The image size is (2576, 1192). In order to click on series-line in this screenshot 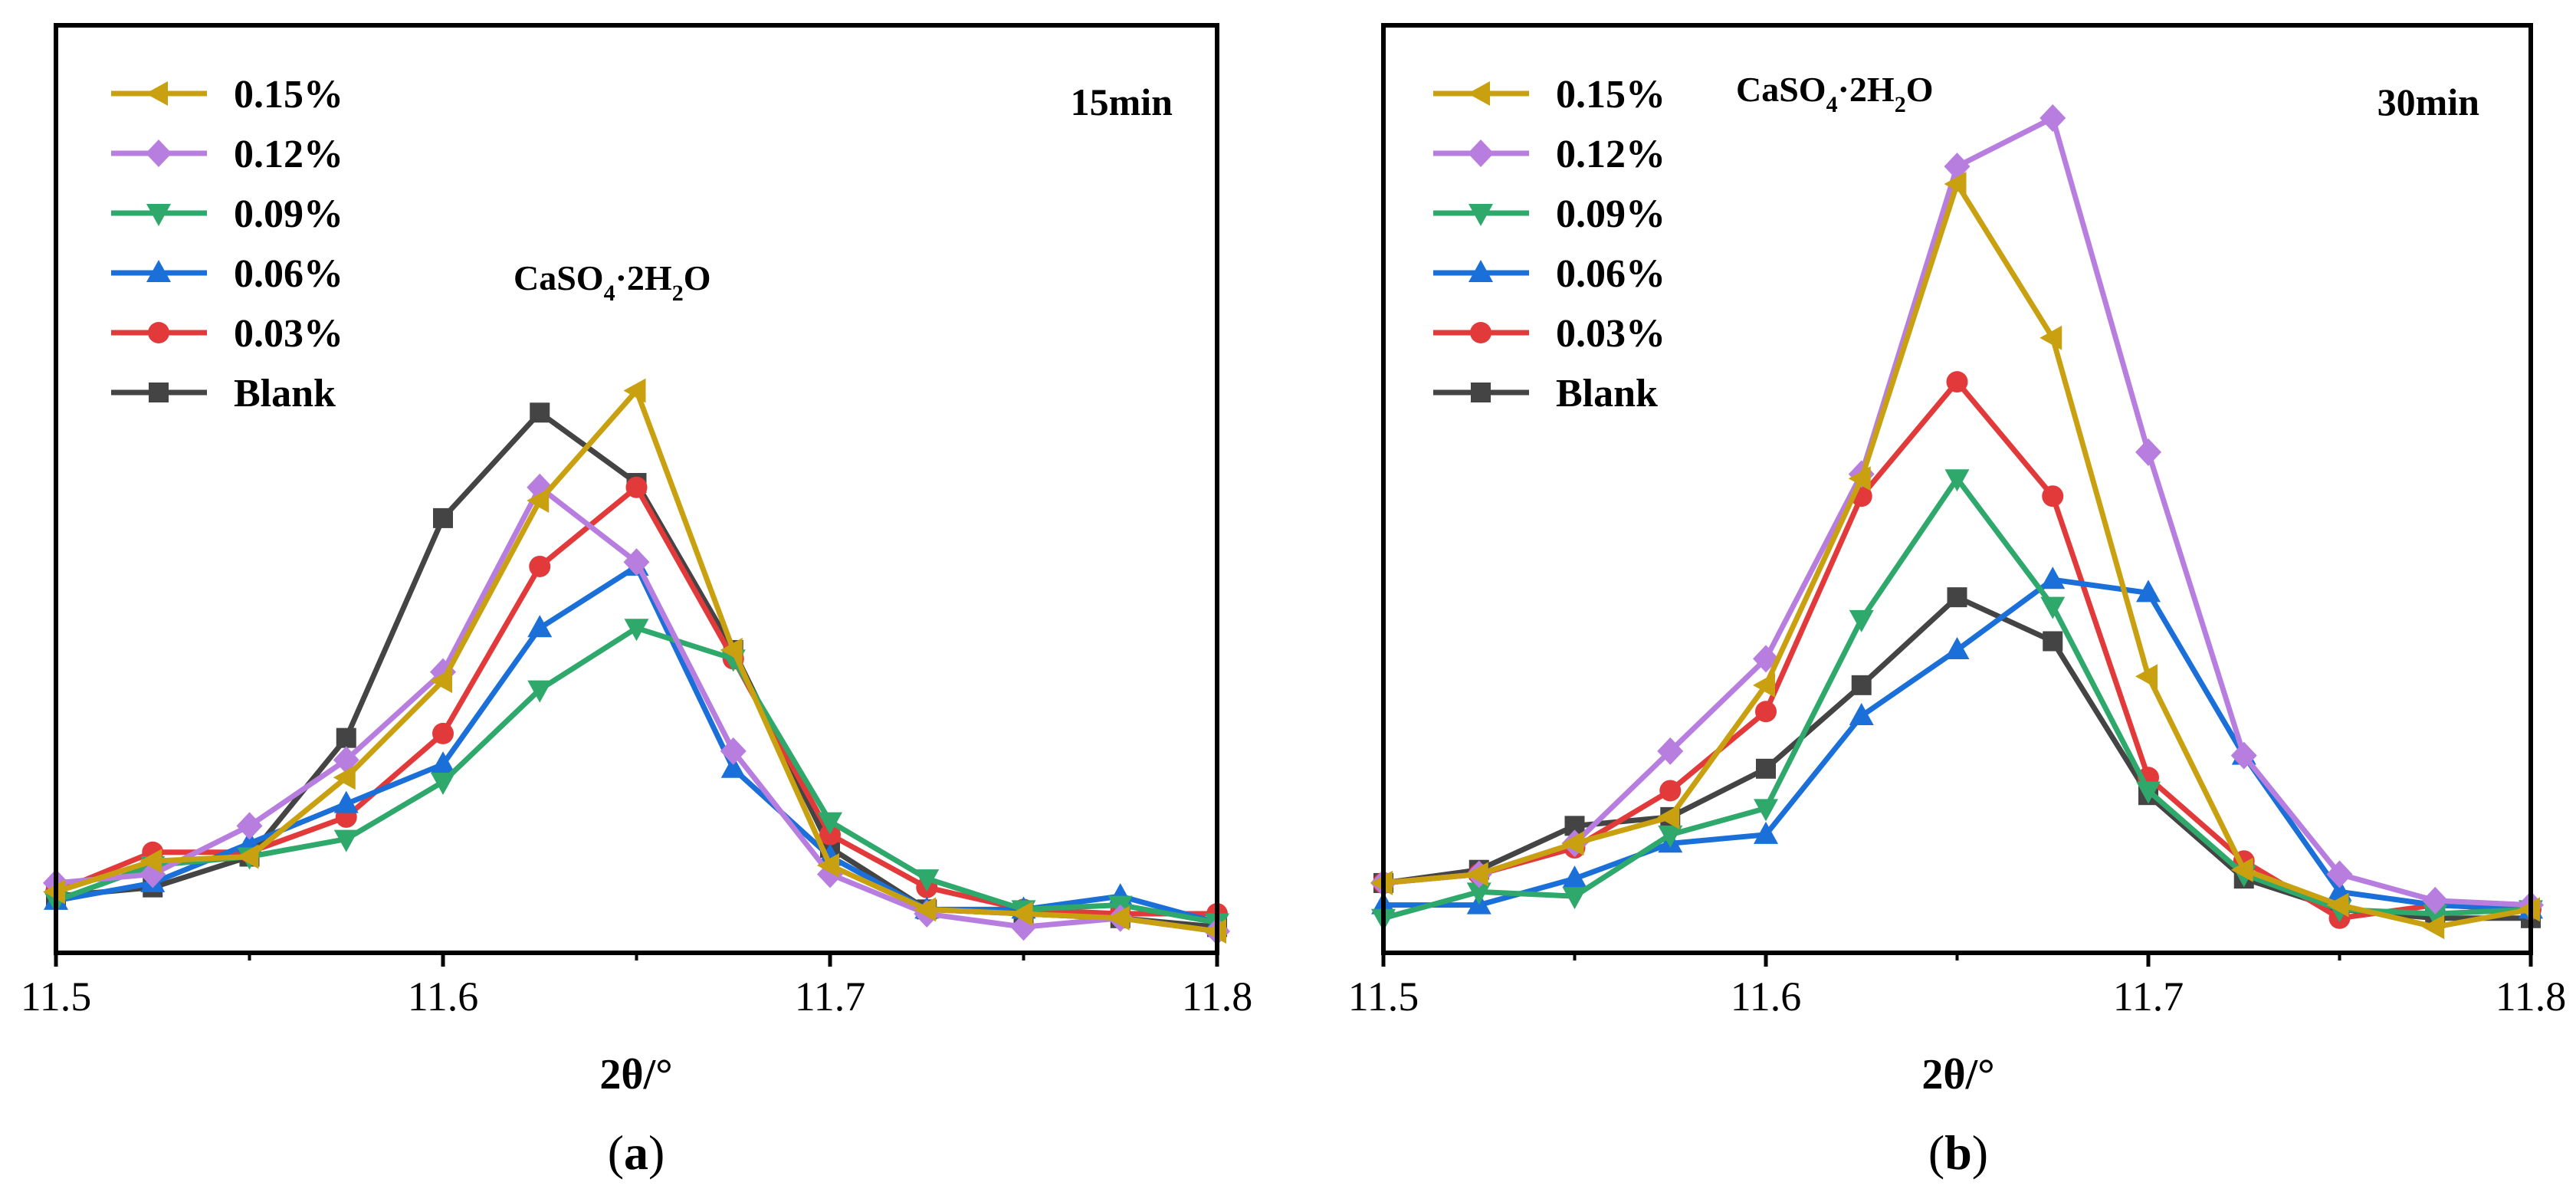, I will do `click(1957, 744)`.